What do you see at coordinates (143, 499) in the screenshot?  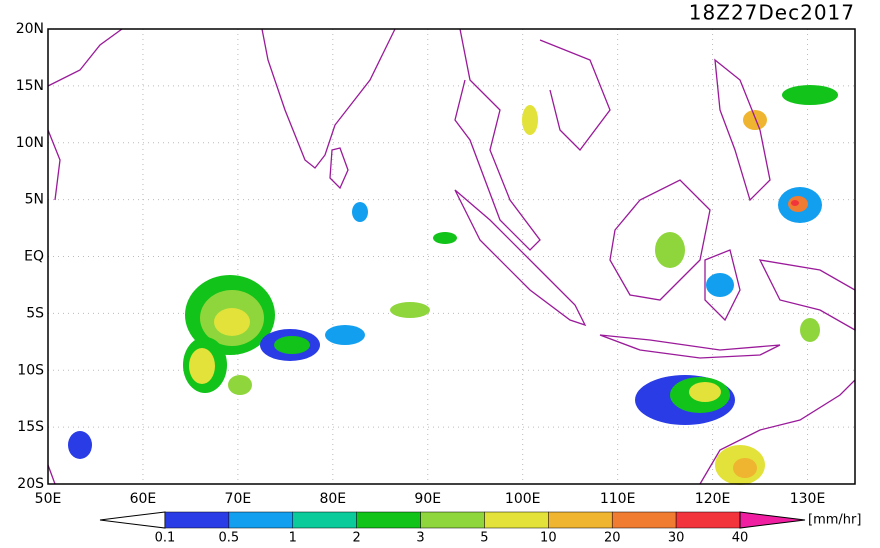 I see `lon-label: 60E` at bounding box center [143, 499].